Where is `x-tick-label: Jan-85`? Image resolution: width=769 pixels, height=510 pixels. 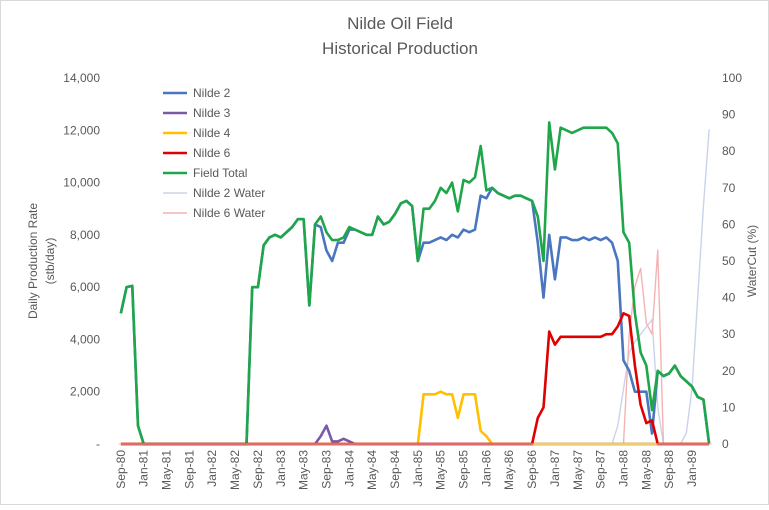
x-tick-label: Jan-85 is located at coordinates (418, 468).